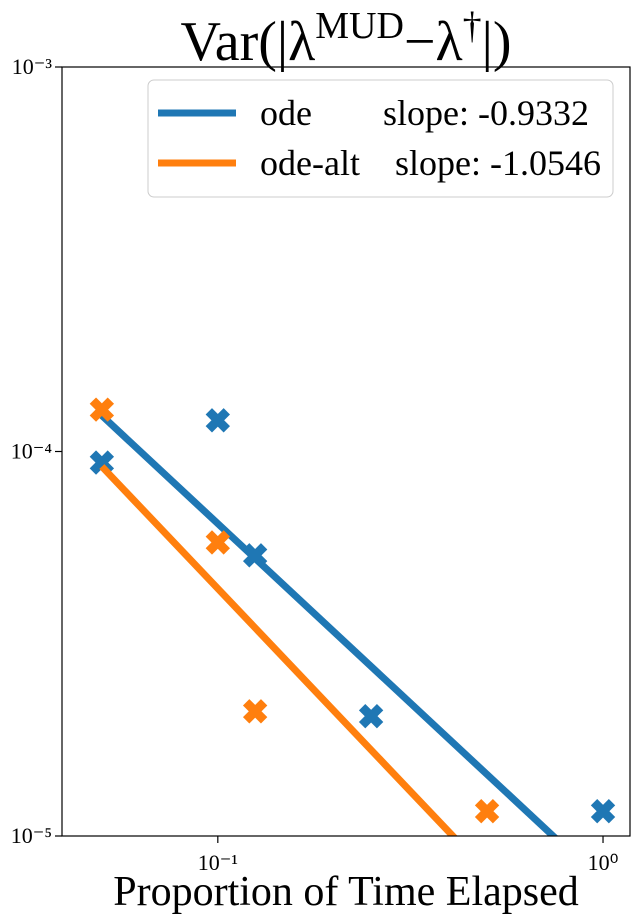 The width and height of the screenshot is (643, 924). I want to click on legend-label: ode, so click(286, 113).